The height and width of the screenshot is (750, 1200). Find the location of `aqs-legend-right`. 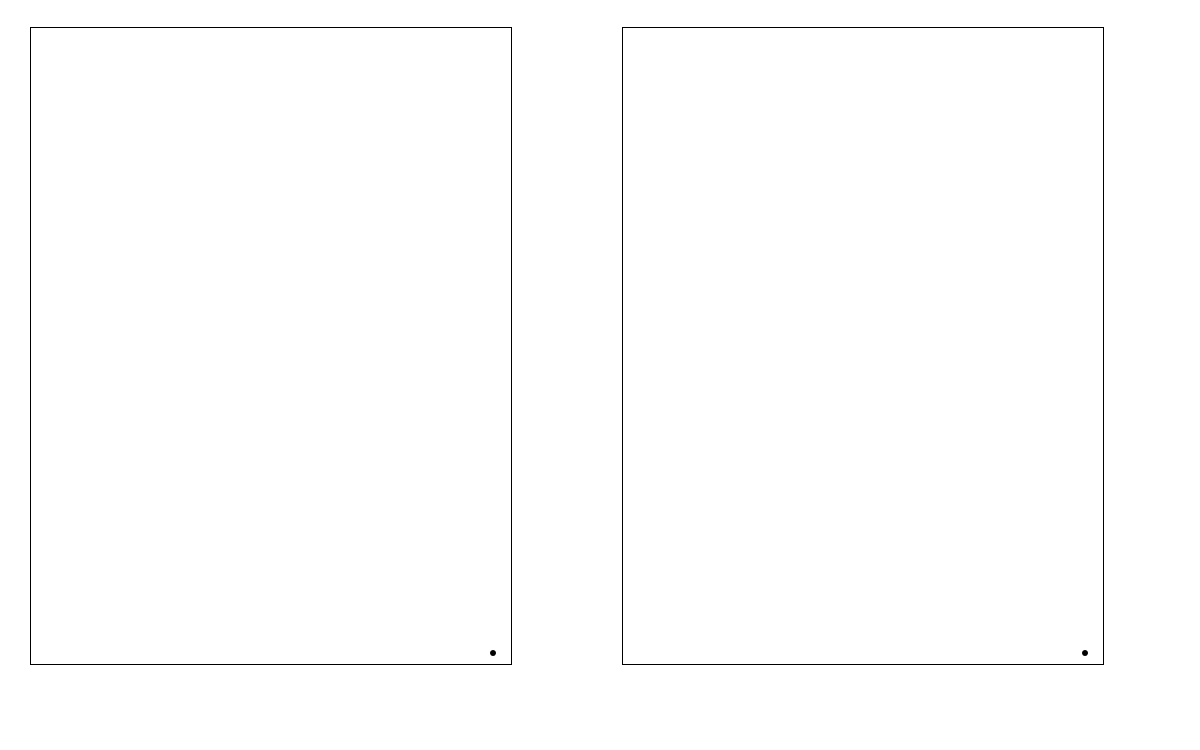

aqs-legend-right is located at coordinates (1087, 653).